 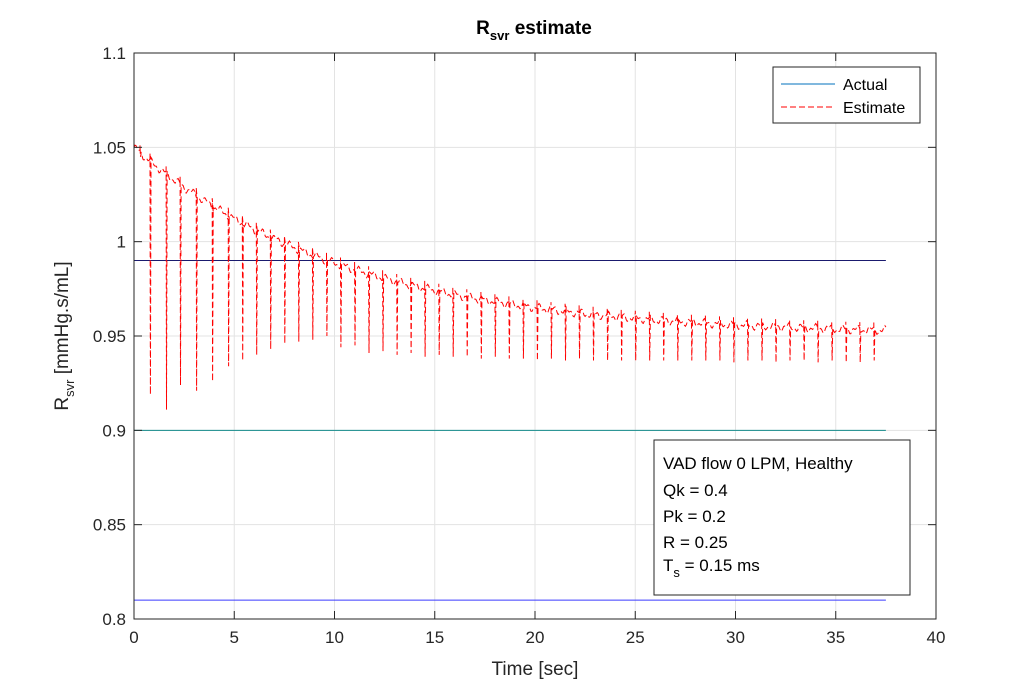 What do you see at coordinates (720, 565) in the screenshot?
I see `annotation-ts-rest: = 0.15 ms` at bounding box center [720, 565].